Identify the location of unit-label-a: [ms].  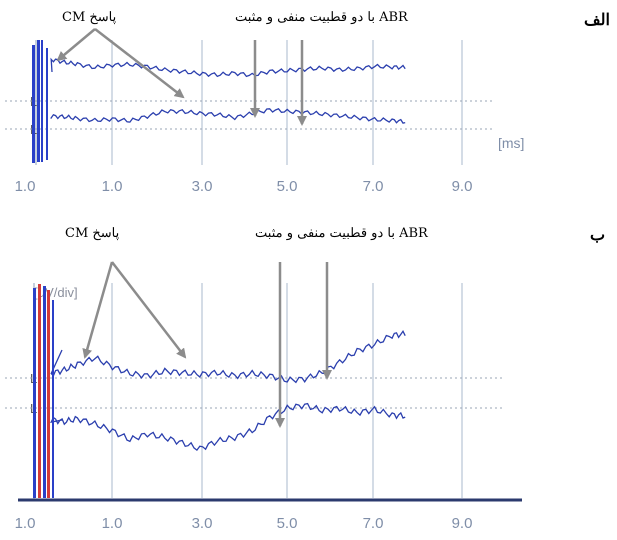
(511, 143).